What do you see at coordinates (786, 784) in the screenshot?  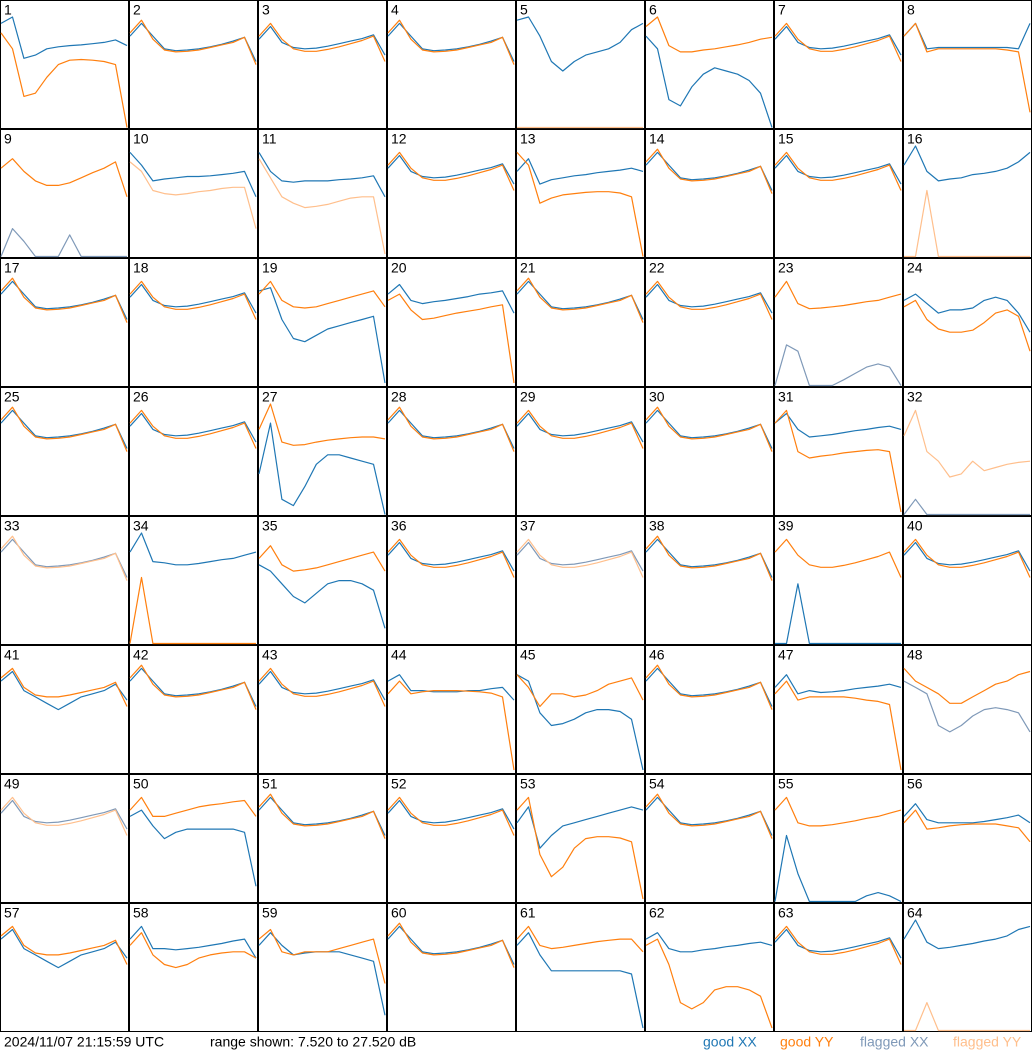 I see `panel-title: 55` at bounding box center [786, 784].